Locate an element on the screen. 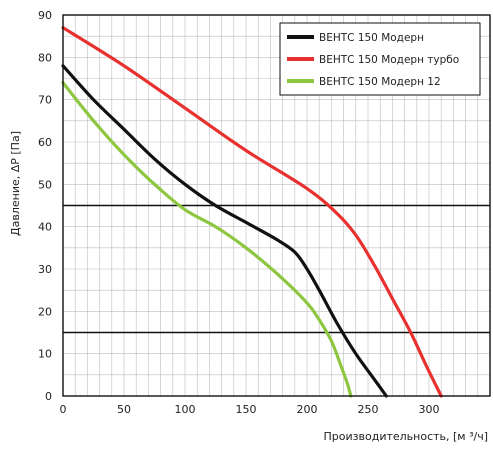  y-tick-label: 0 is located at coordinates (48, 396).